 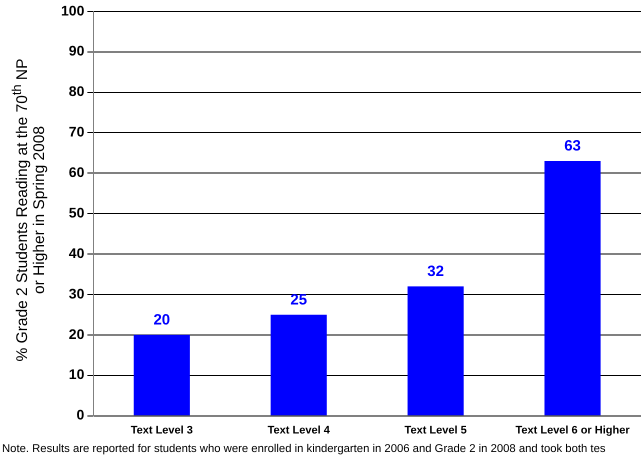 I want to click on data-label: 25, so click(x=299, y=299).